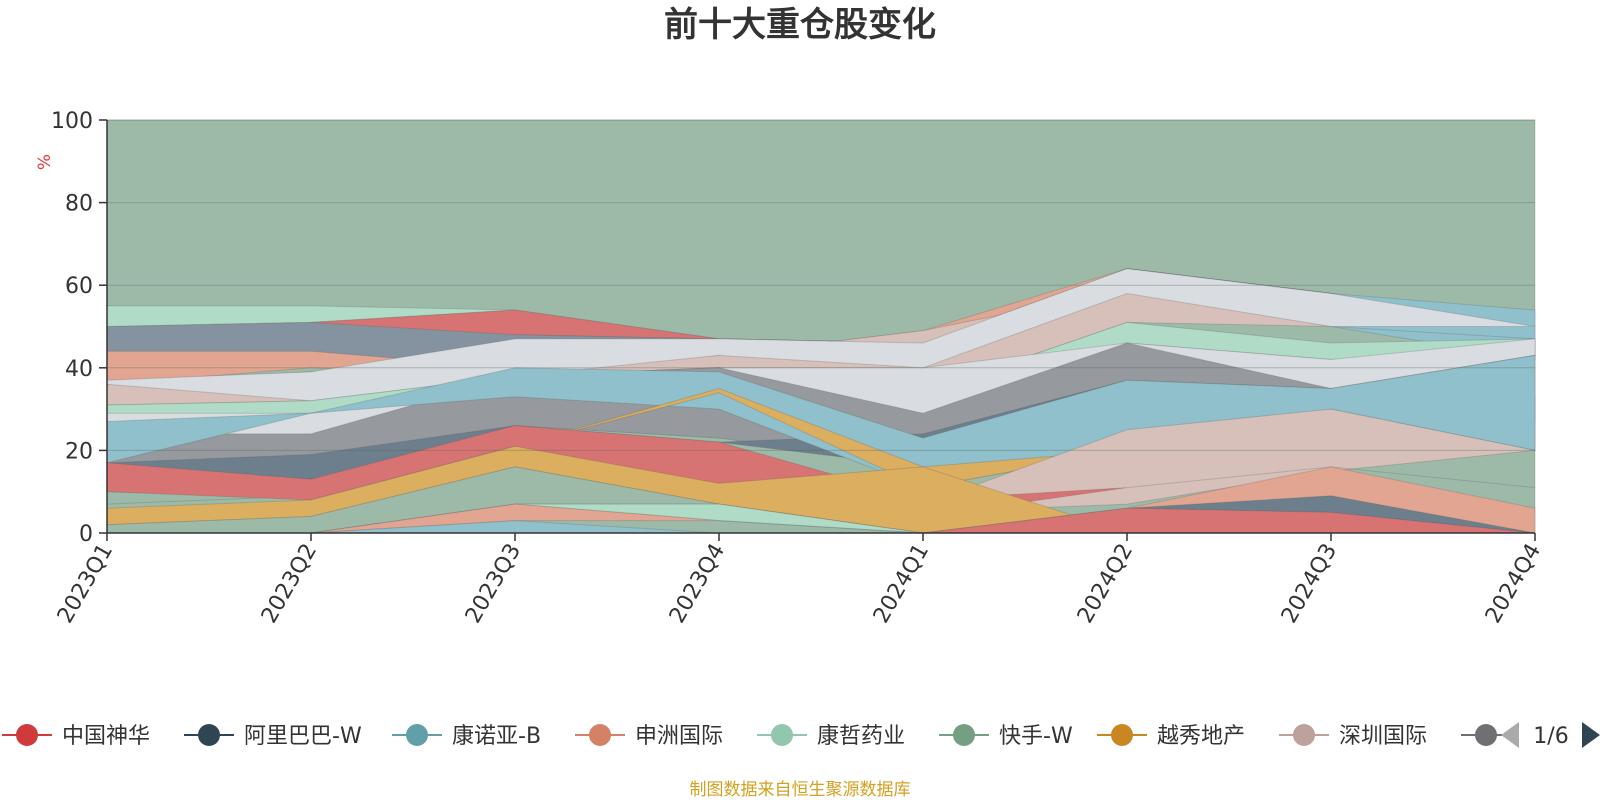 The image size is (1600, 800). What do you see at coordinates (800, 25) in the screenshot?
I see `chart-title: 前十大重仓股变化` at bounding box center [800, 25].